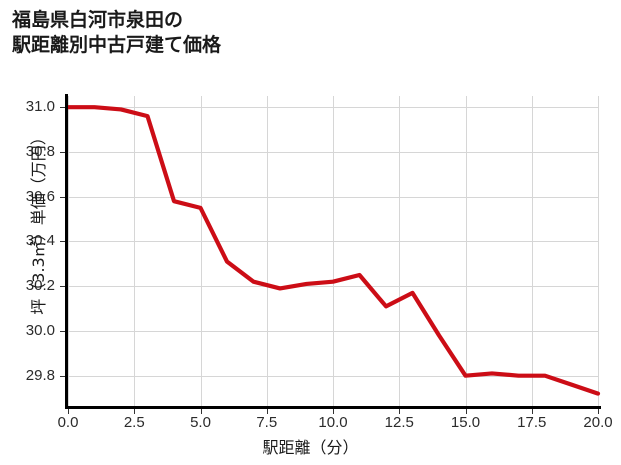 Image resolution: width=621 pixels, height=465 pixels. What do you see at coordinates (40, 107) in the screenshot?
I see `y-tick-label: 31.0` at bounding box center [40, 107].